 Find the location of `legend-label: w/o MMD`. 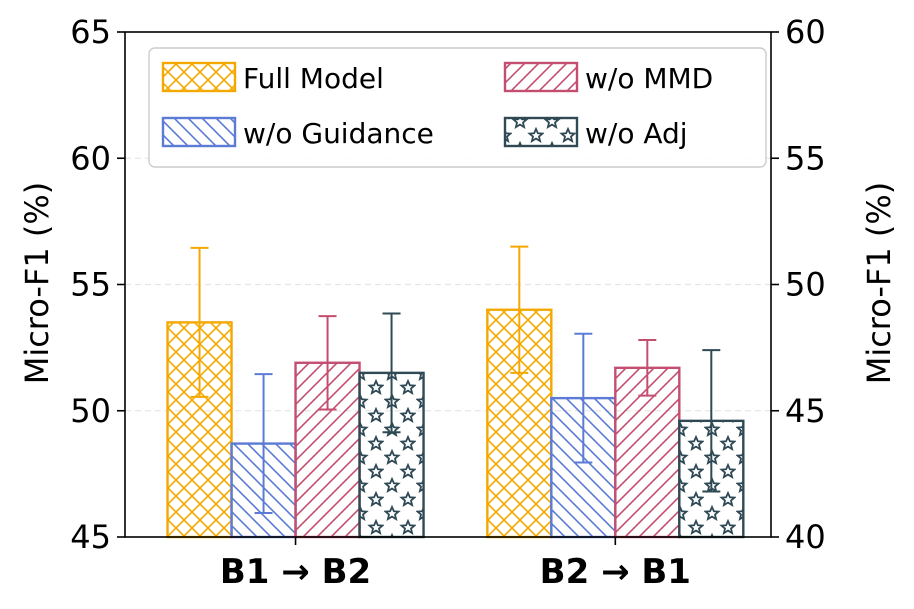

legend-label: w/o MMD is located at coordinates (649, 78).